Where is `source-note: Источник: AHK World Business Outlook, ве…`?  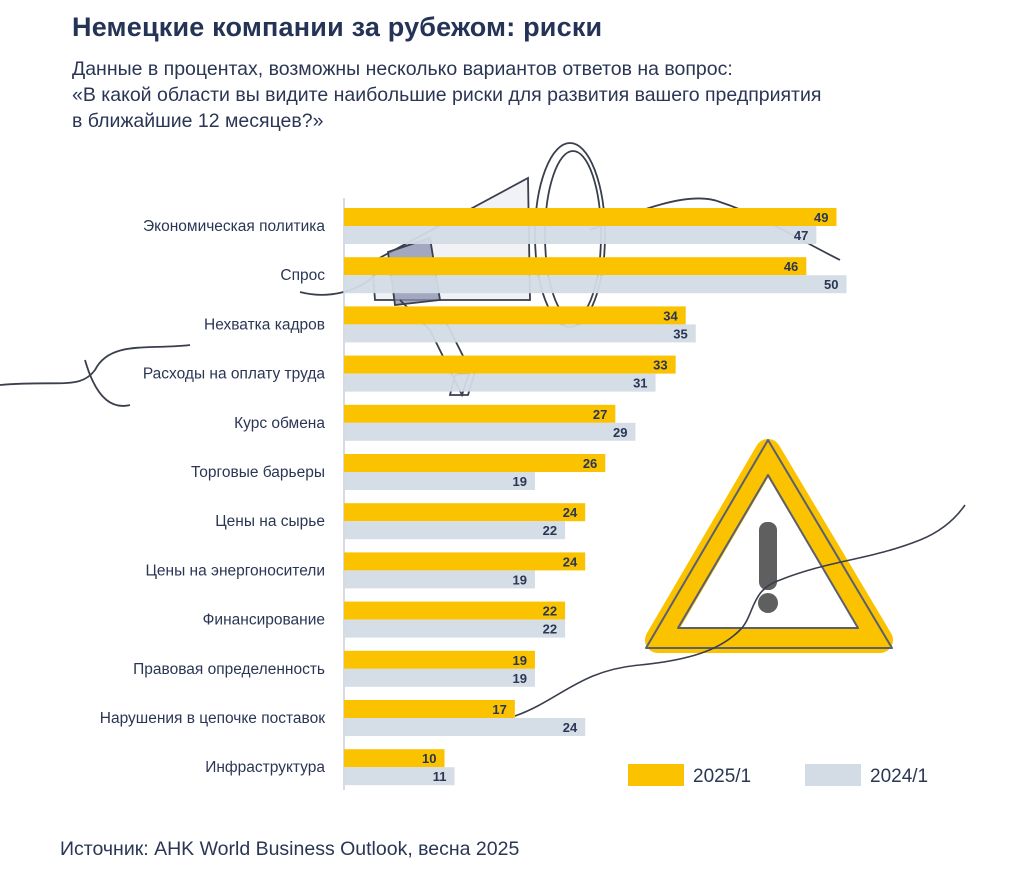 source-note: Источник: AHK World Business Outlook, ве… is located at coordinates (290, 849).